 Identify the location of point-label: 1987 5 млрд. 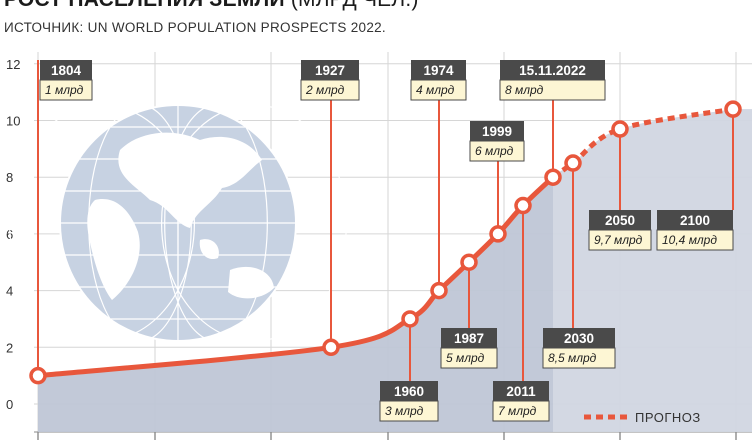
(469, 348).